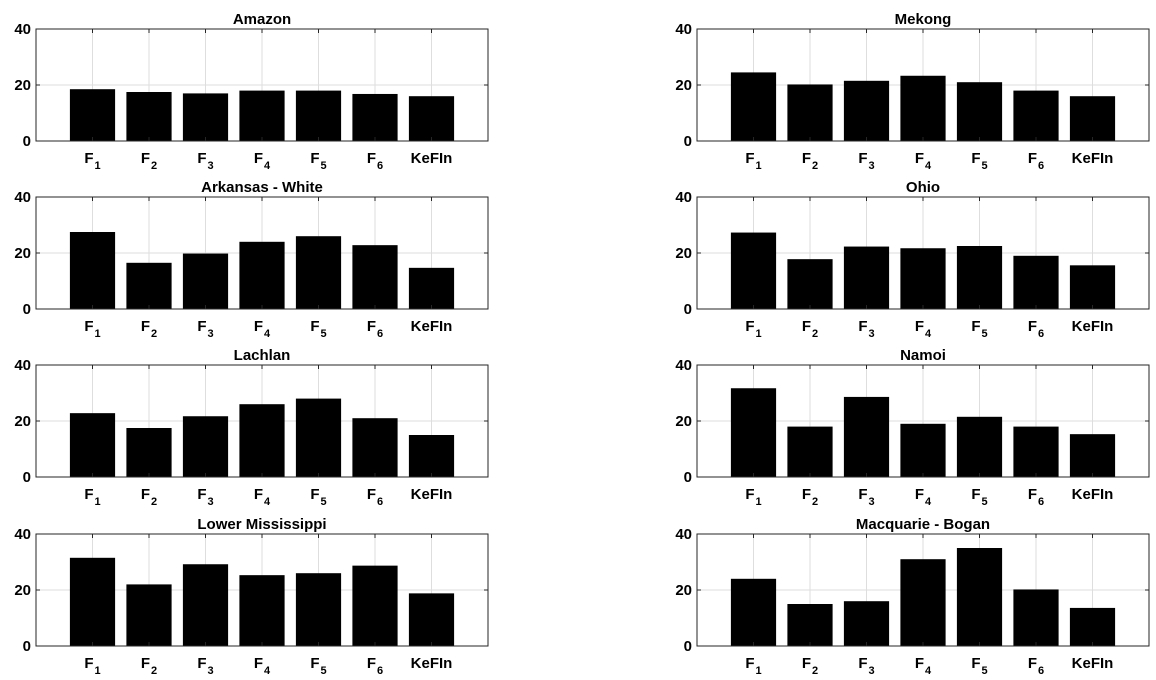 This screenshot has height=680, width=1156. What do you see at coordinates (261, 524) in the screenshot?
I see `panel-title: Lower Mississippi` at bounding box center [261, 524].